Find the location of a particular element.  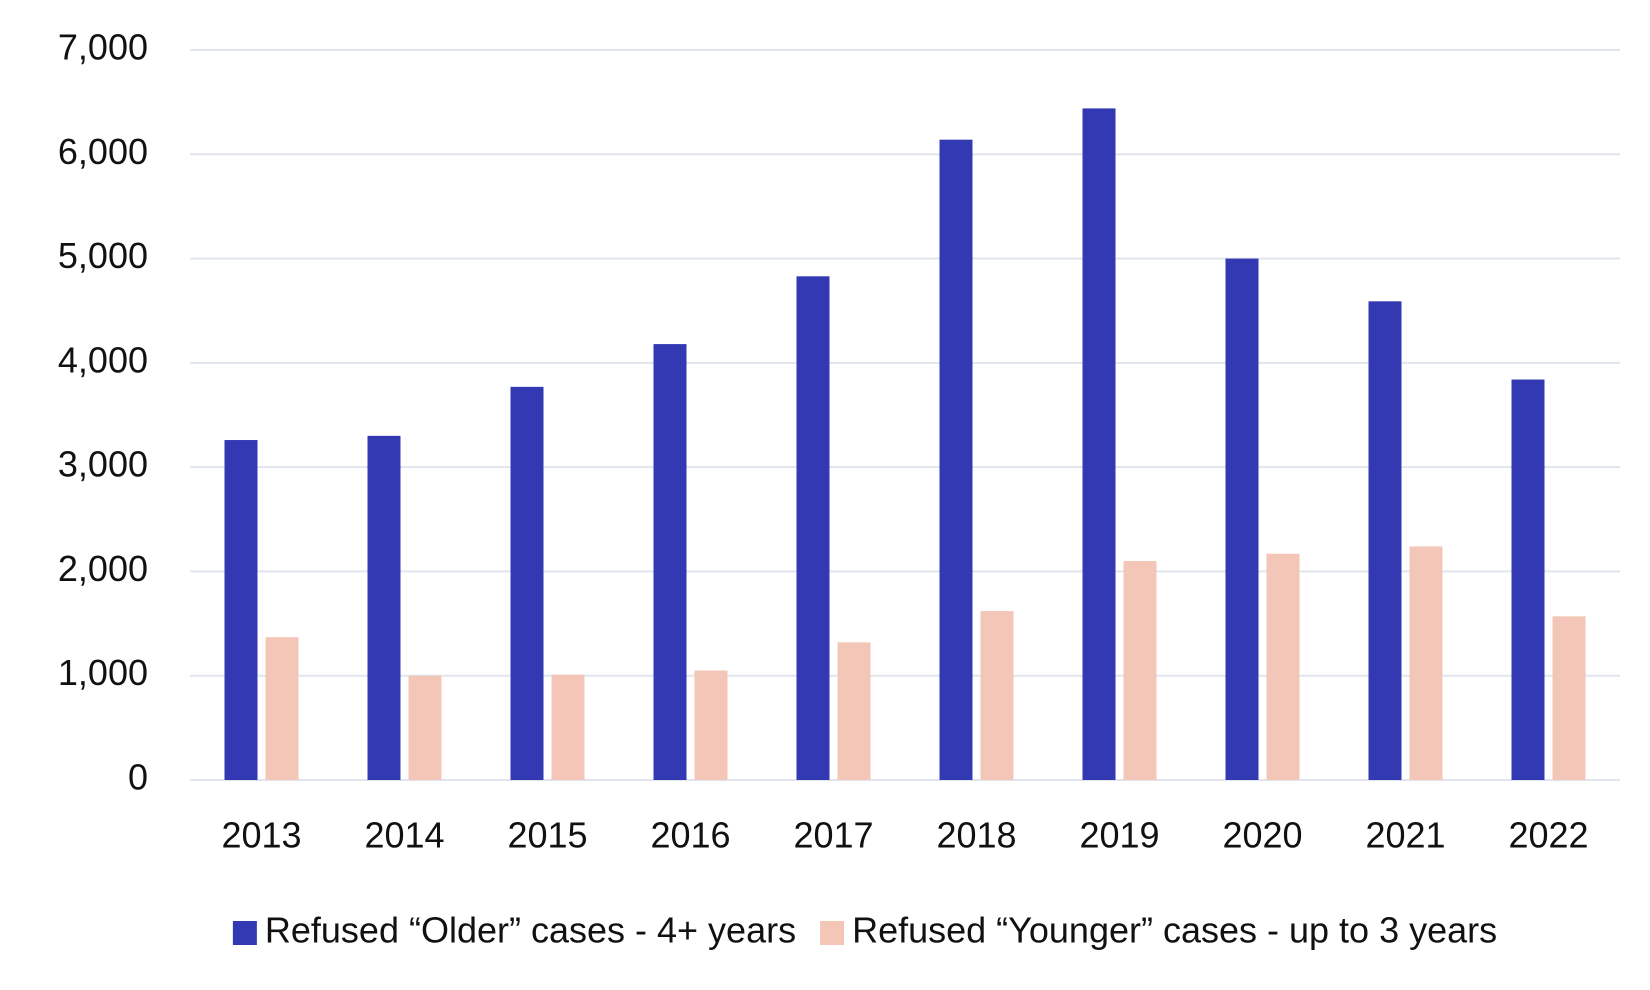

y-tick-label: 3,000 is located at coordinates (103, 464).